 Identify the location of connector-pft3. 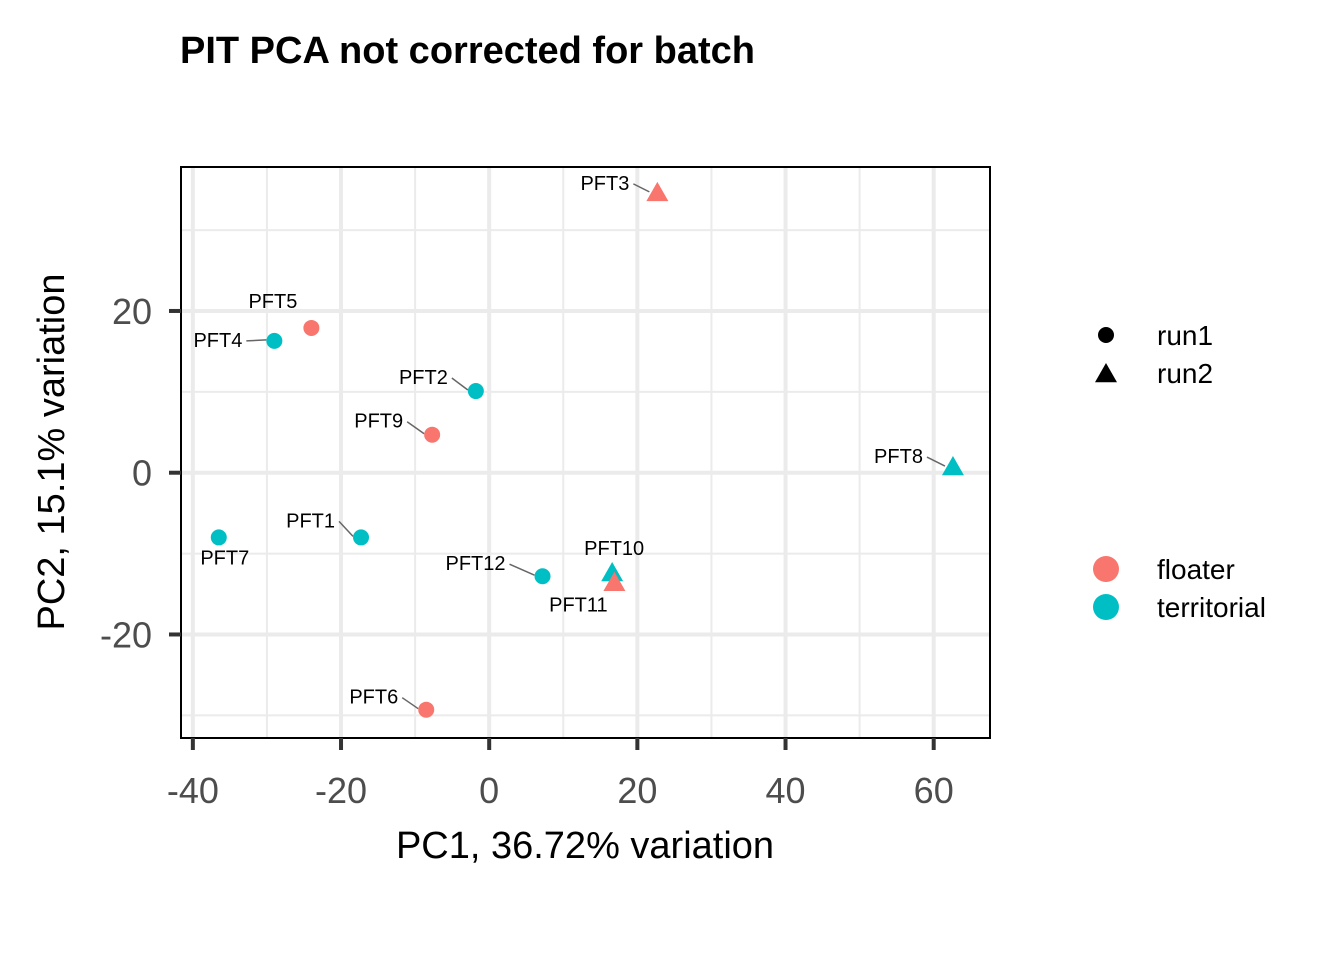
(641, 188).